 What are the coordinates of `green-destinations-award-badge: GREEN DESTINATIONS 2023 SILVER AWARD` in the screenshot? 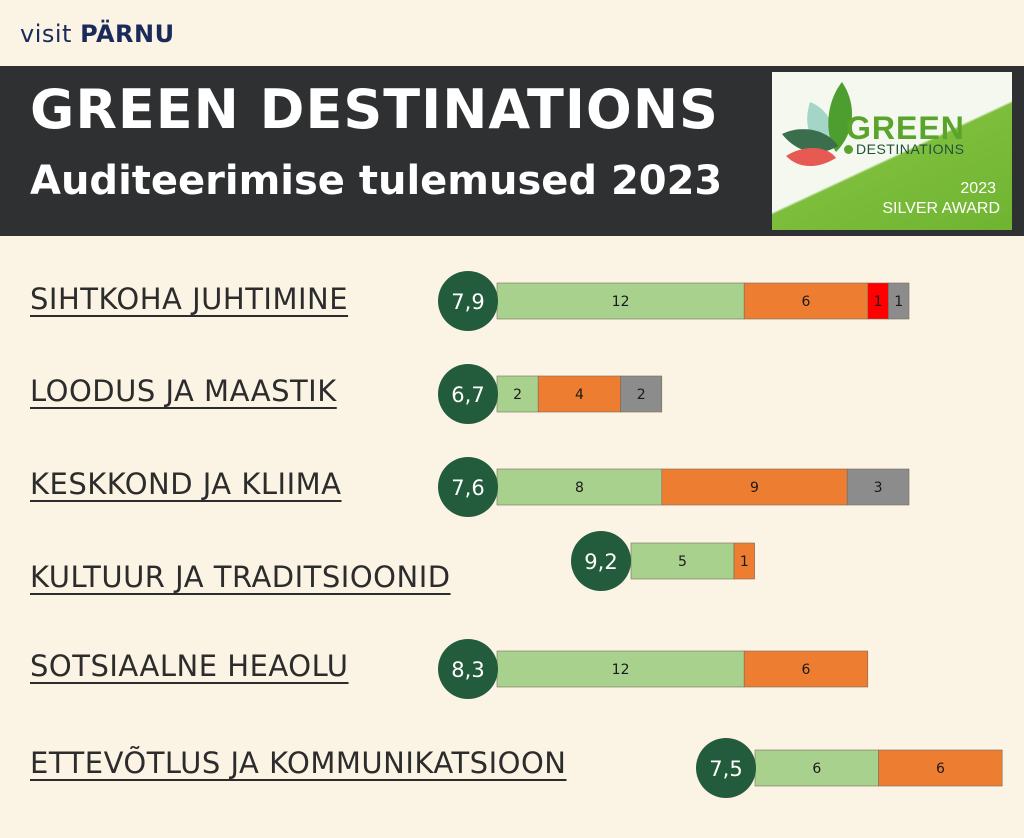 It's located at (892, 151).